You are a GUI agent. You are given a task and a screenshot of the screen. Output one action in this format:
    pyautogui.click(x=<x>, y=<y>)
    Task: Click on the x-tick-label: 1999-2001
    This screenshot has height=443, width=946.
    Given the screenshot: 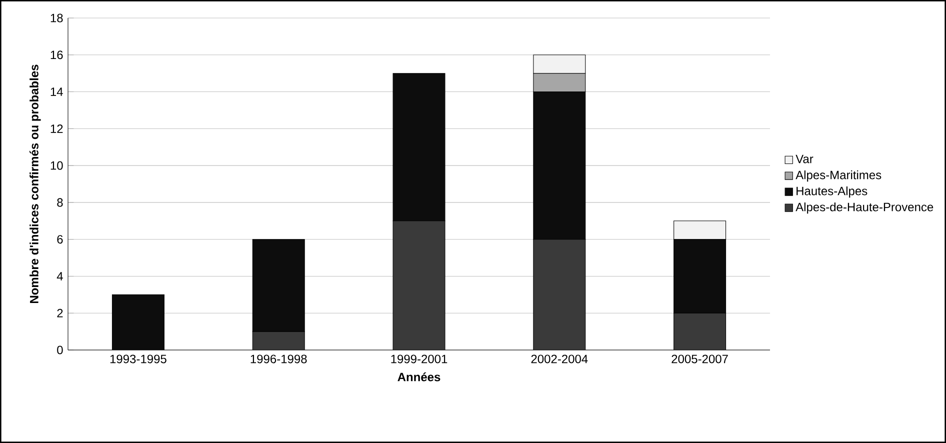 What is the action you would take?
    pyautogui.click(x=419, y=359)
    